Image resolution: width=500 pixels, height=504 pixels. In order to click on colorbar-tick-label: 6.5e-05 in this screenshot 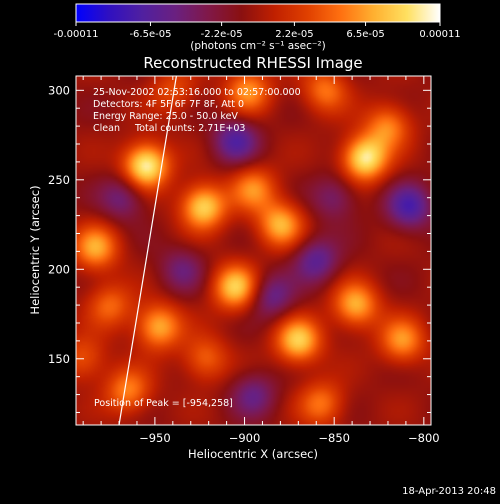, I will do `click(365, 34)`.